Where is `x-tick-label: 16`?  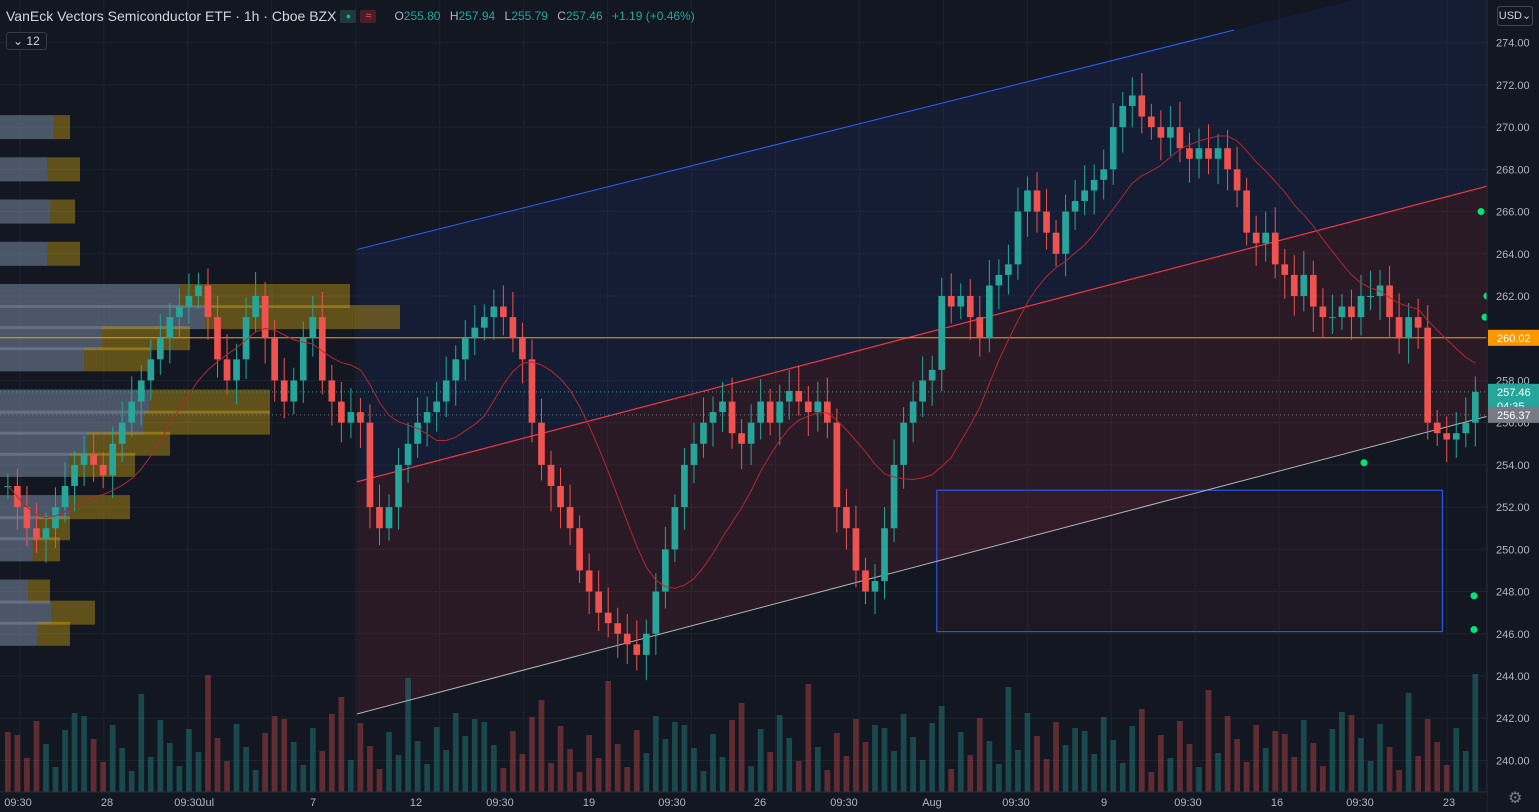
x-tick-label: 16 is located at coordinates (1277, 803).